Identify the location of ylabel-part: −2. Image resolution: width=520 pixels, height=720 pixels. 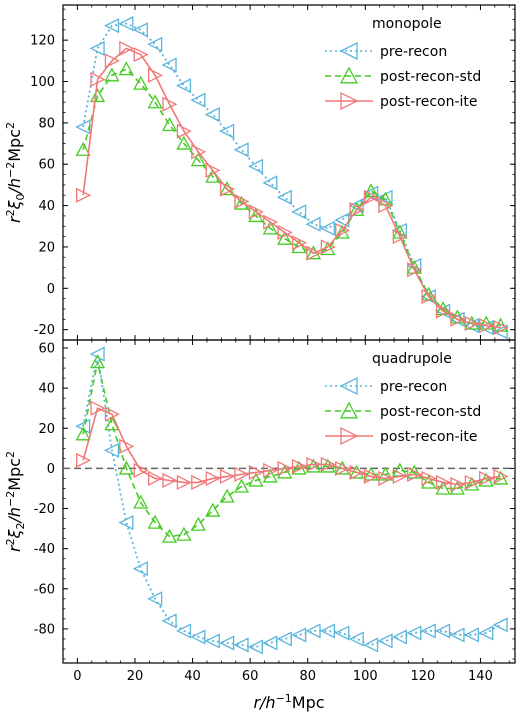
(10, 170).